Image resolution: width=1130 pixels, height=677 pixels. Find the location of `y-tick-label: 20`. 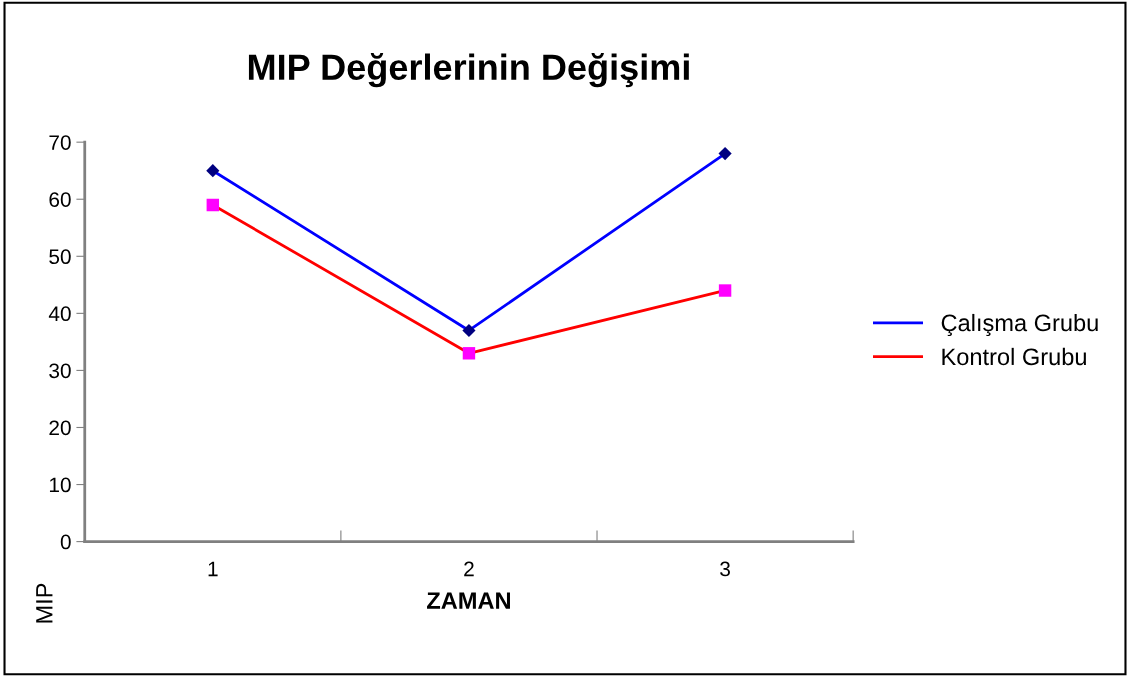

y-tick-label: 20 is located at coordinates (60, 428).